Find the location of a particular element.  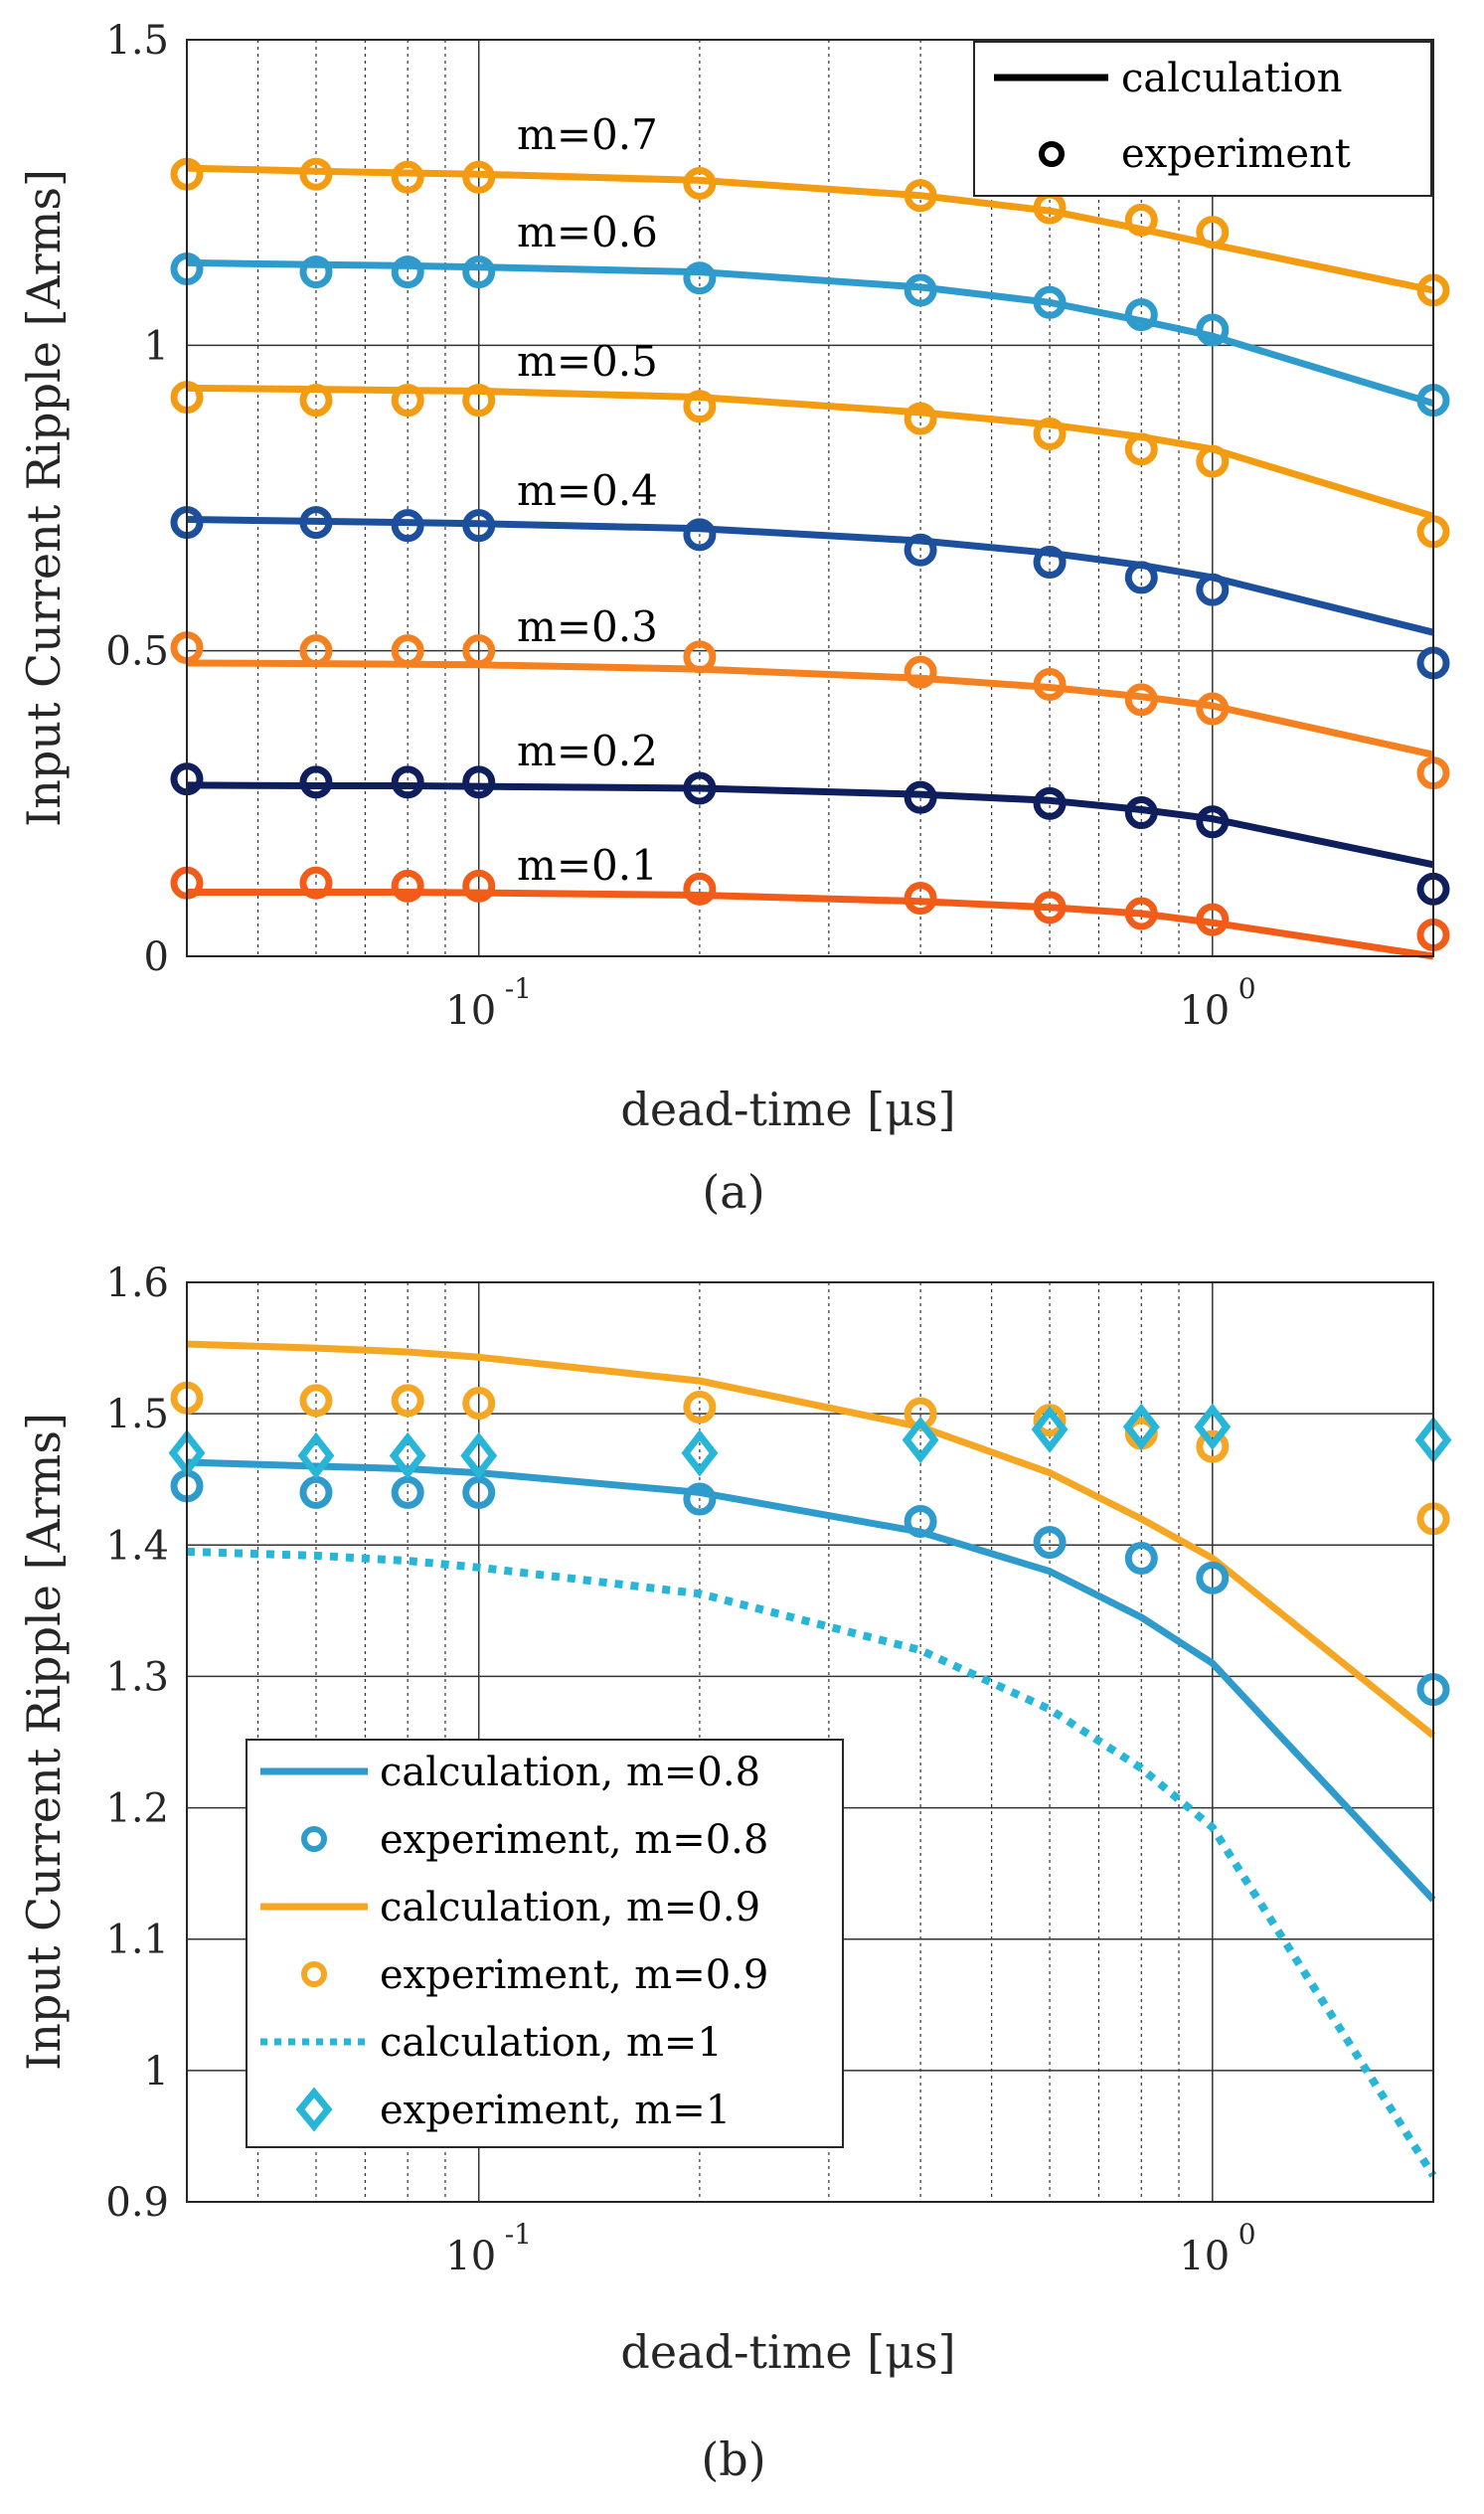

legend-experiment-marker-sample is located at coordinates (1052, 154).